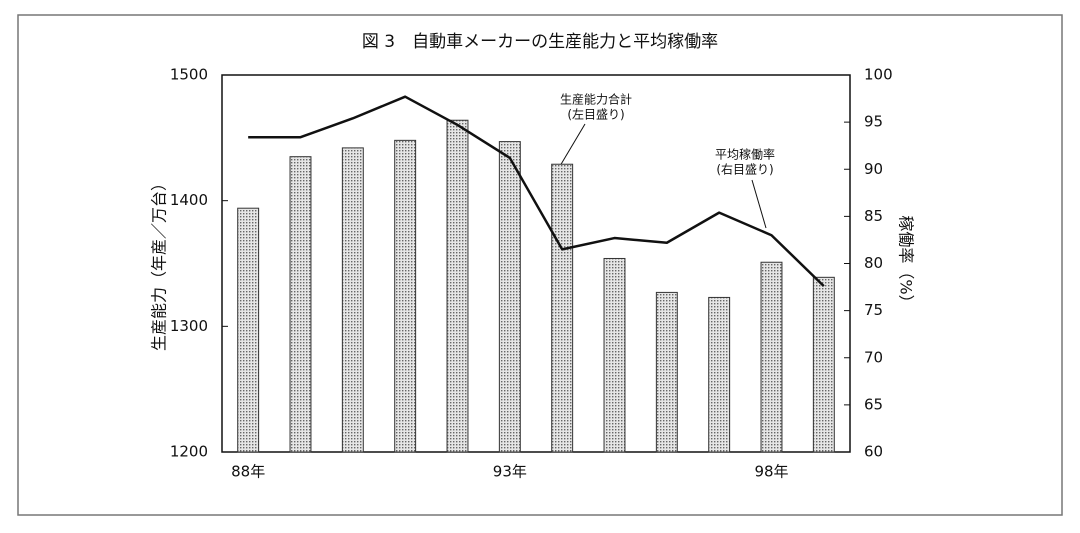  What do you see at coordinates (873, 452) in the screenshot?
I see `y2-tick-label: 60` at bounding box center [873, 452].